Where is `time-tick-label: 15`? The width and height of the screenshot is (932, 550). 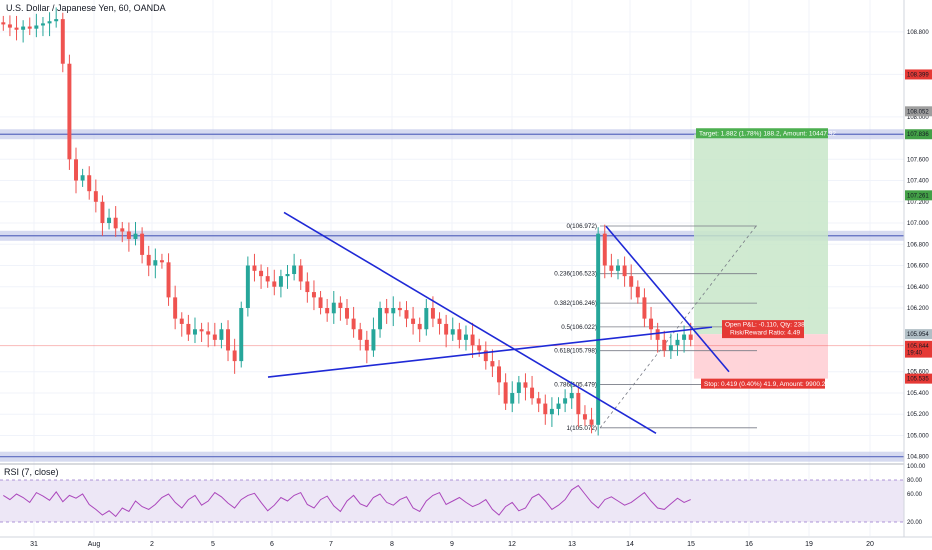
time-tick-label: 15 is located at coordinates (691, 544).